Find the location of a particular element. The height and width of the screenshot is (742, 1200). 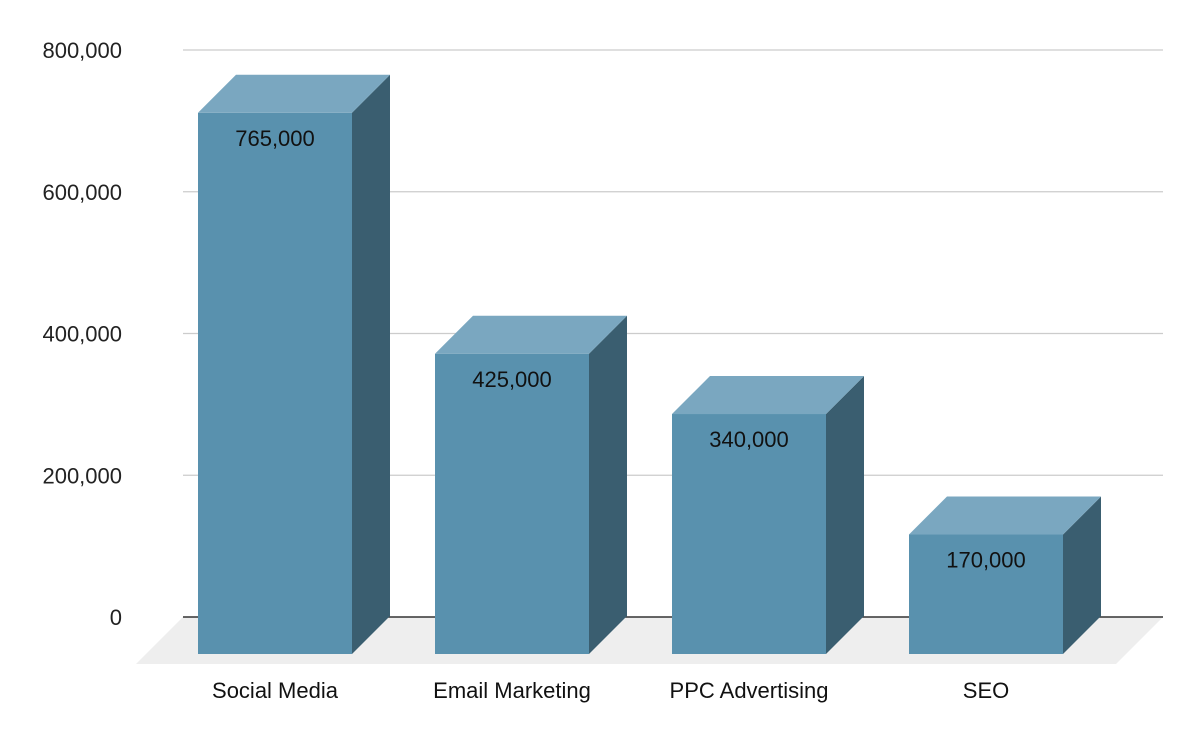

bar: 765,000 is located at coordinates (294, 364).